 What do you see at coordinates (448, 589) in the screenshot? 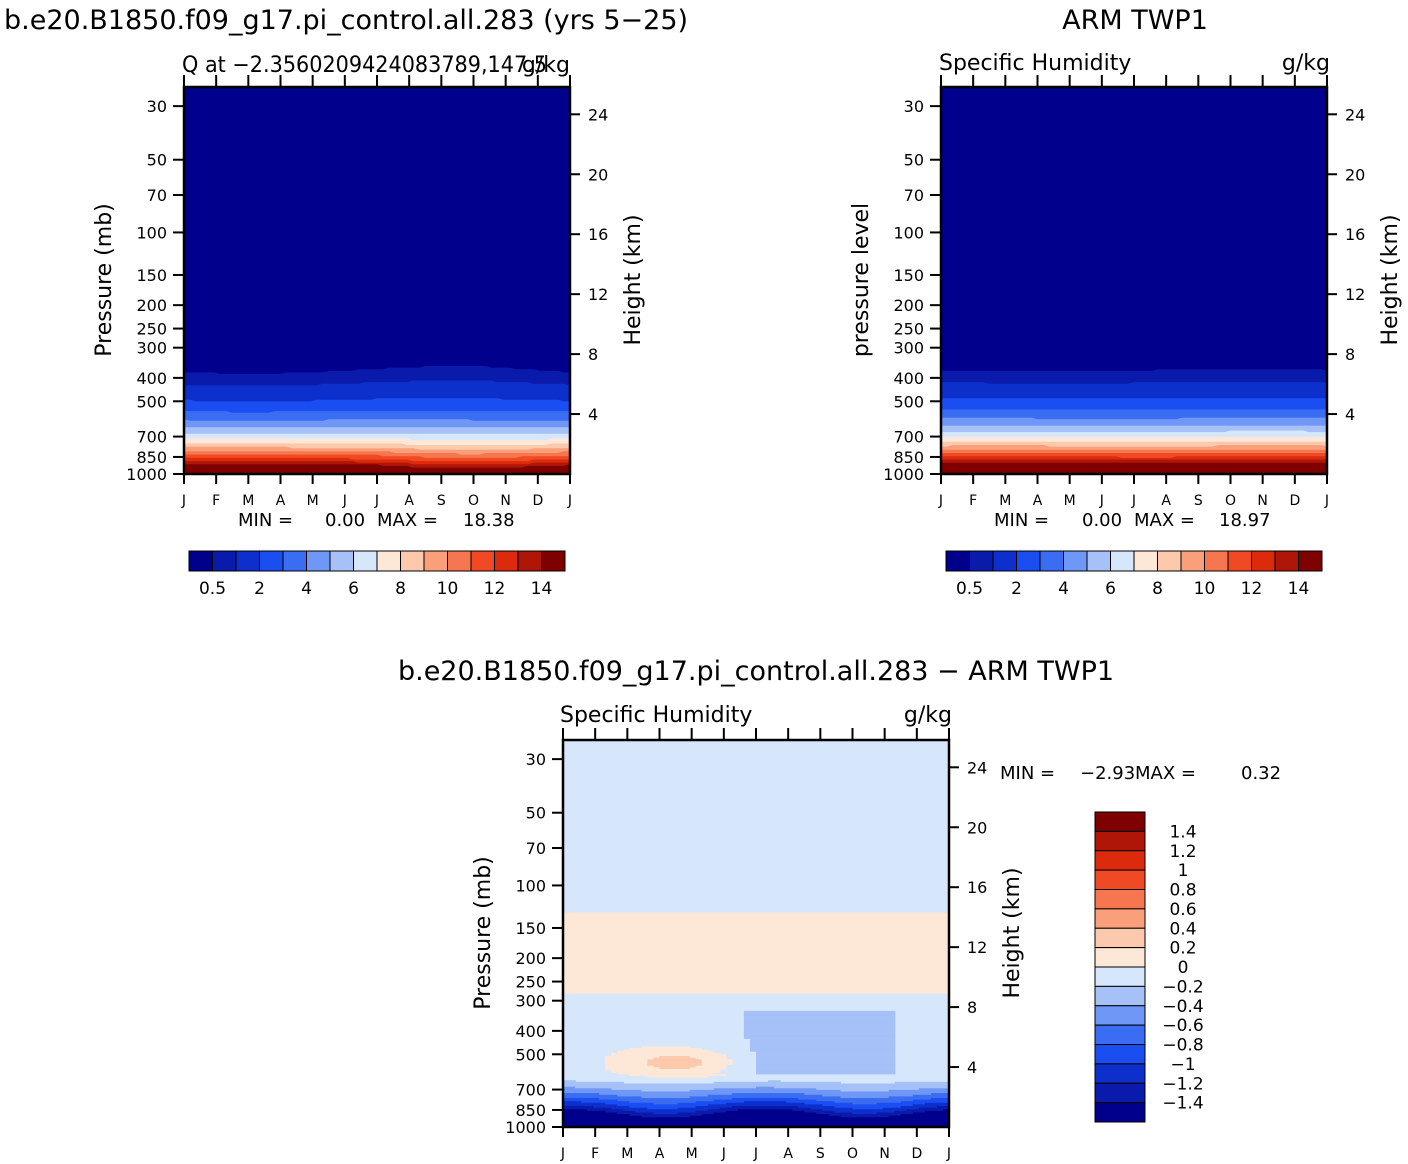
I see `colorbar-label: 10` at bounding box center [448, 589].